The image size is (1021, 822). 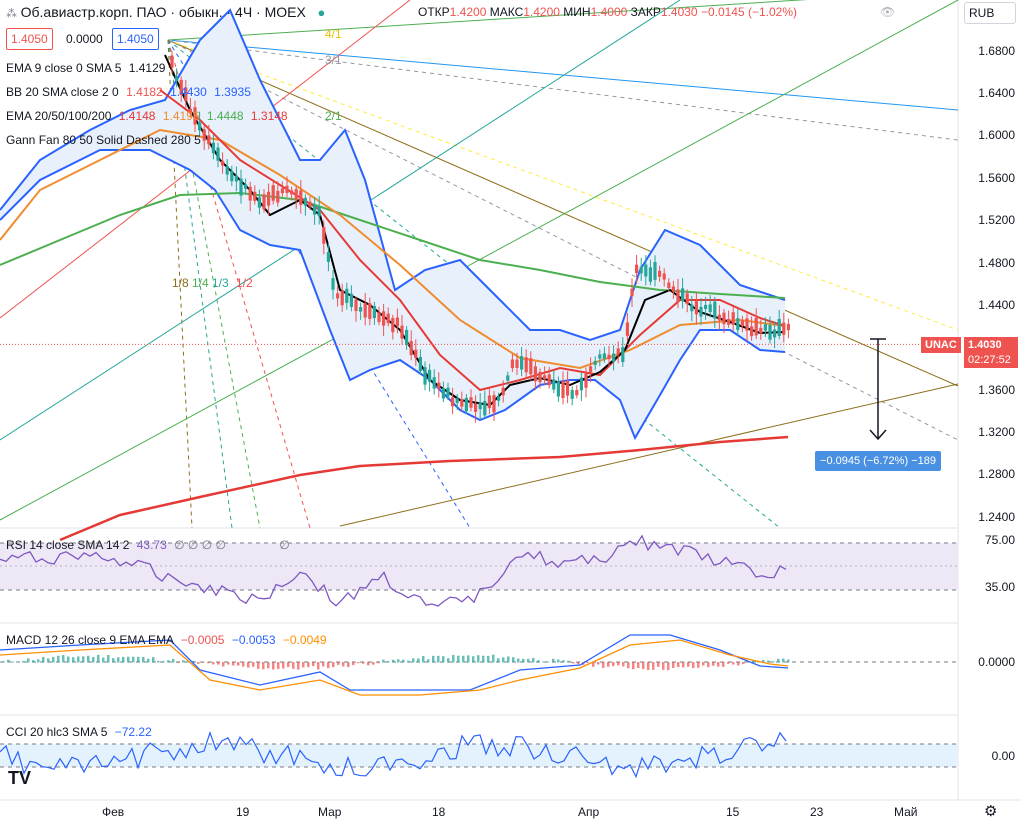 What do you see at coordinates (479, 566) in the screenshot?
I see `rsi-band` at bounding box center [479, 566].